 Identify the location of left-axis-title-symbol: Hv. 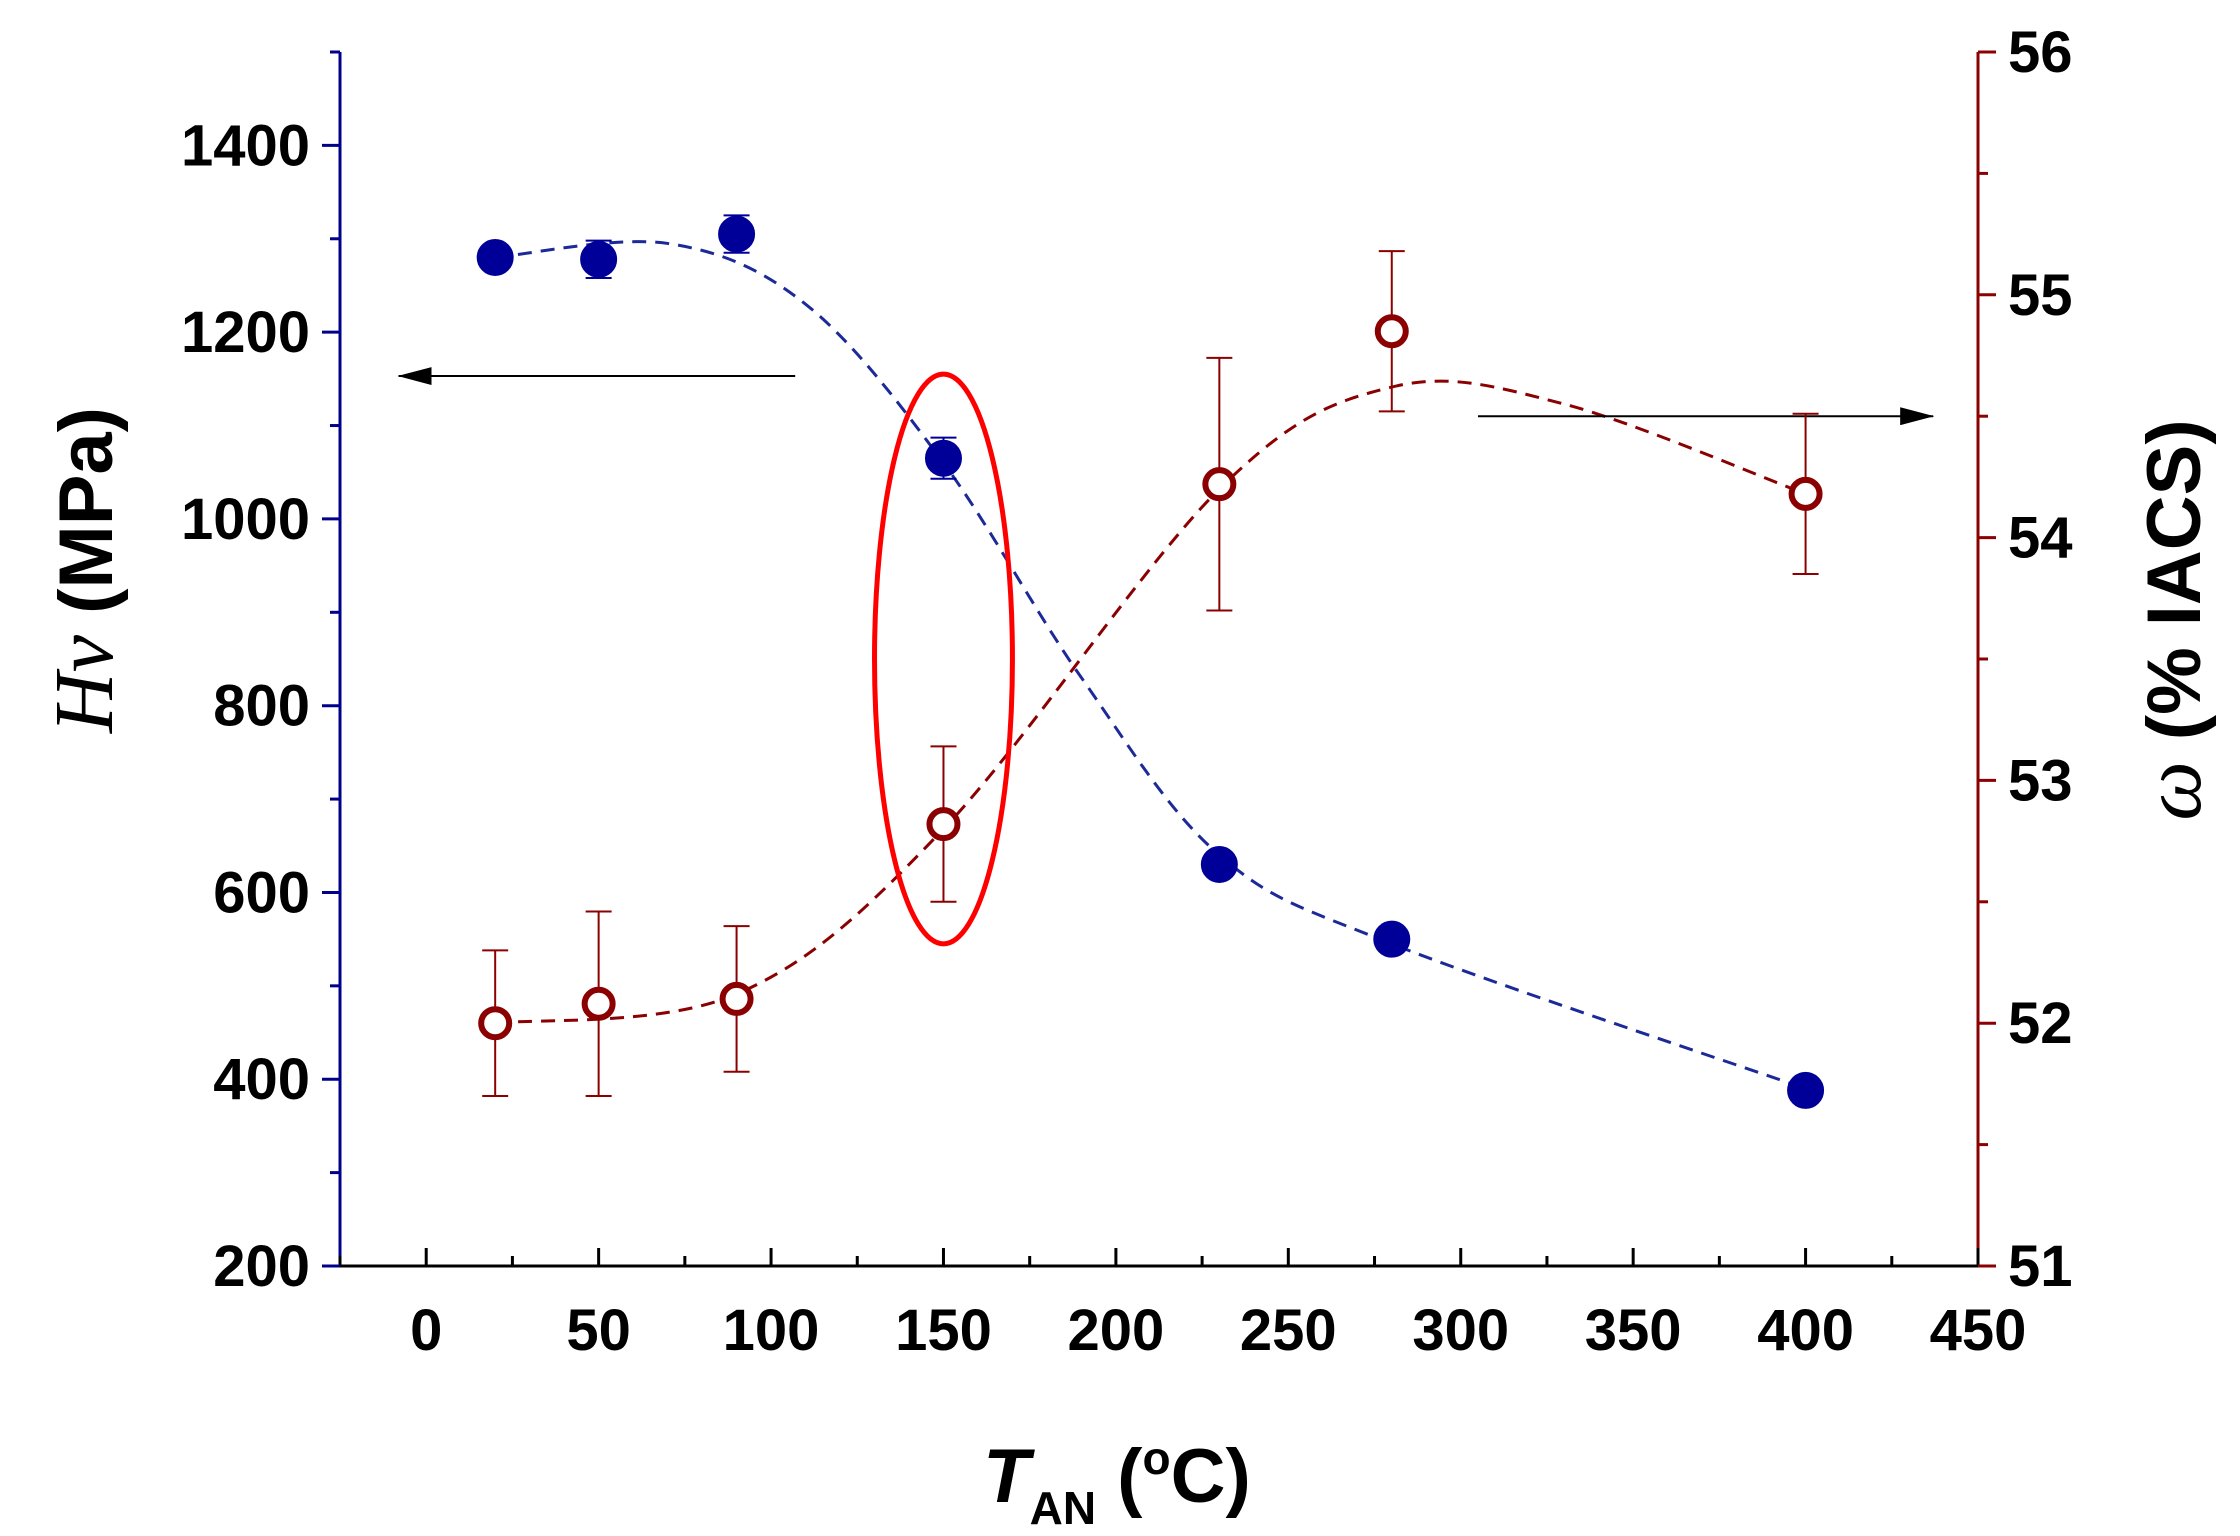
(84, 684).